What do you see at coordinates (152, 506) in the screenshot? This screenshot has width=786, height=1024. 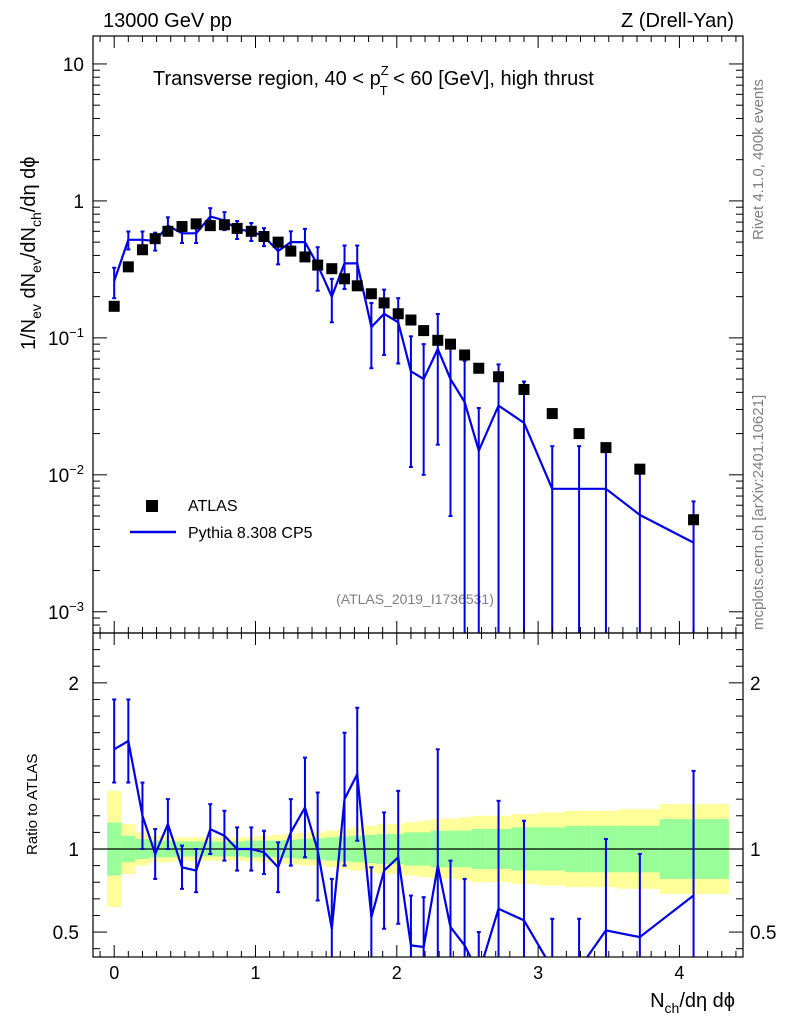 I see `legend-atlas-marker` at bounding box center [152, 506].